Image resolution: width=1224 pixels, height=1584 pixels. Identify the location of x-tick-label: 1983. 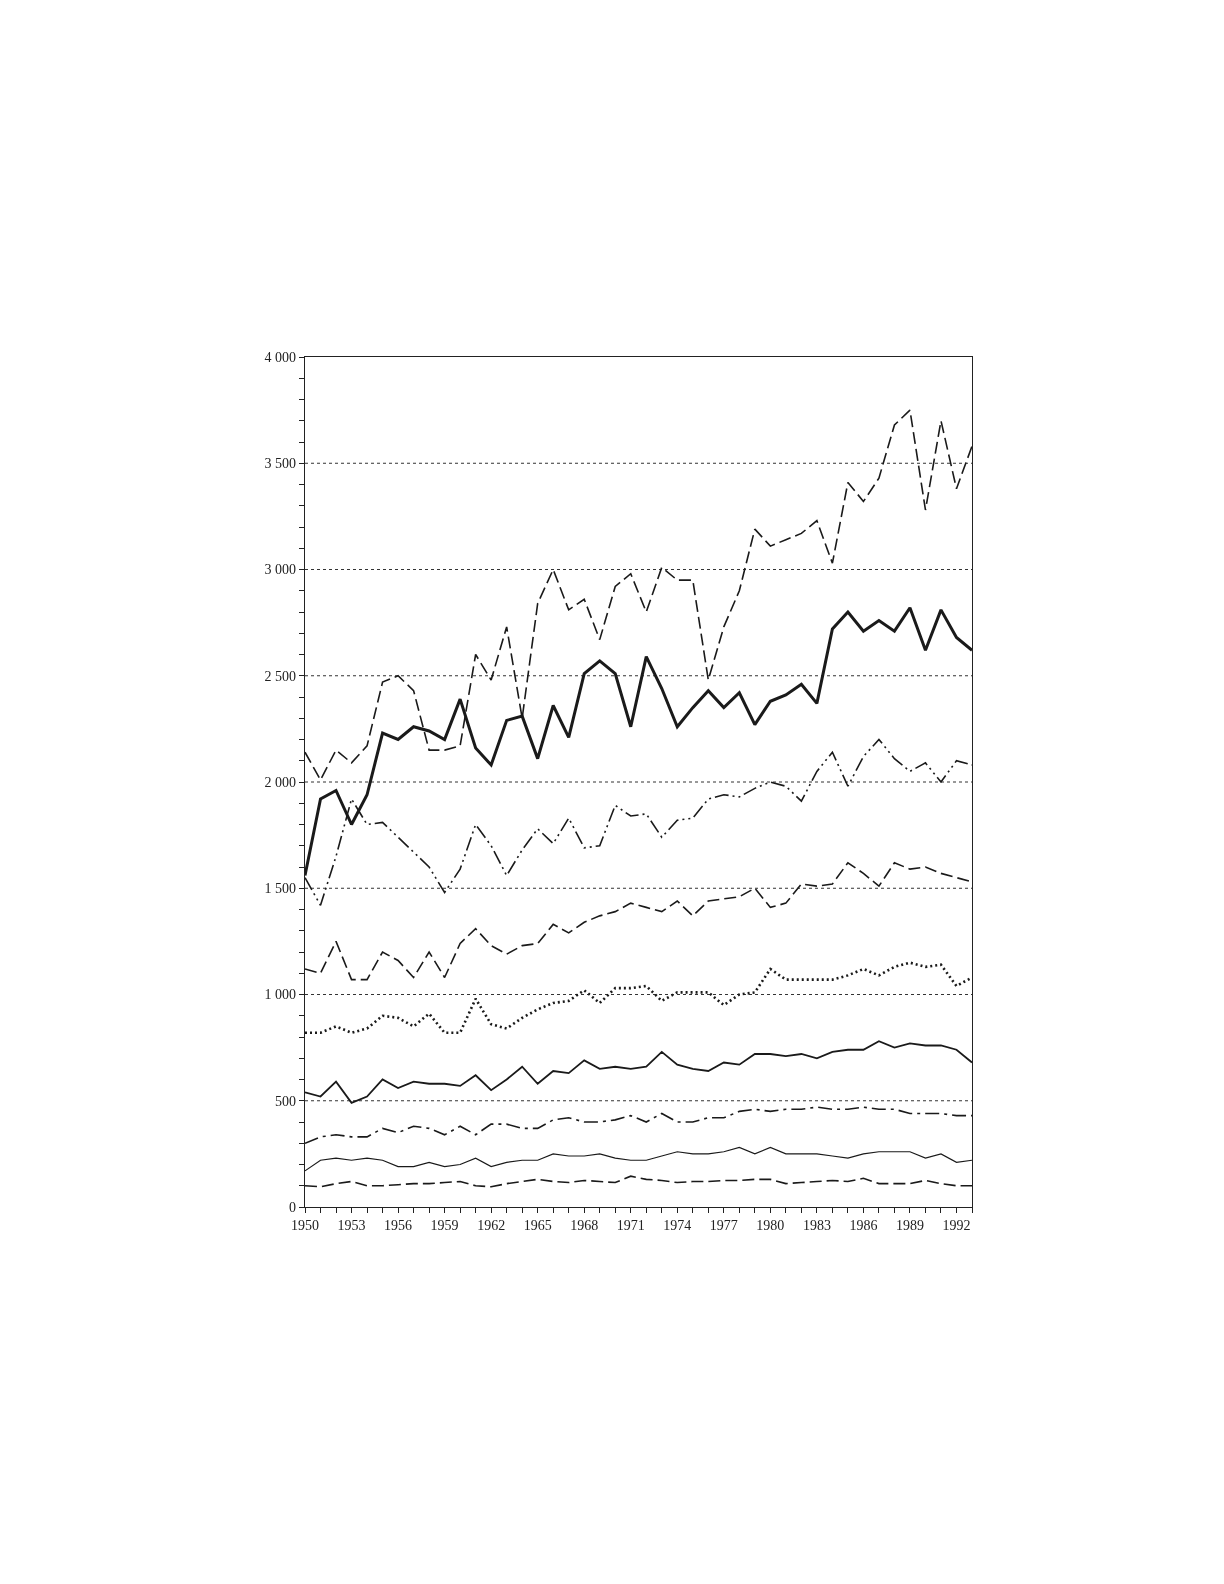
(816, 1225).